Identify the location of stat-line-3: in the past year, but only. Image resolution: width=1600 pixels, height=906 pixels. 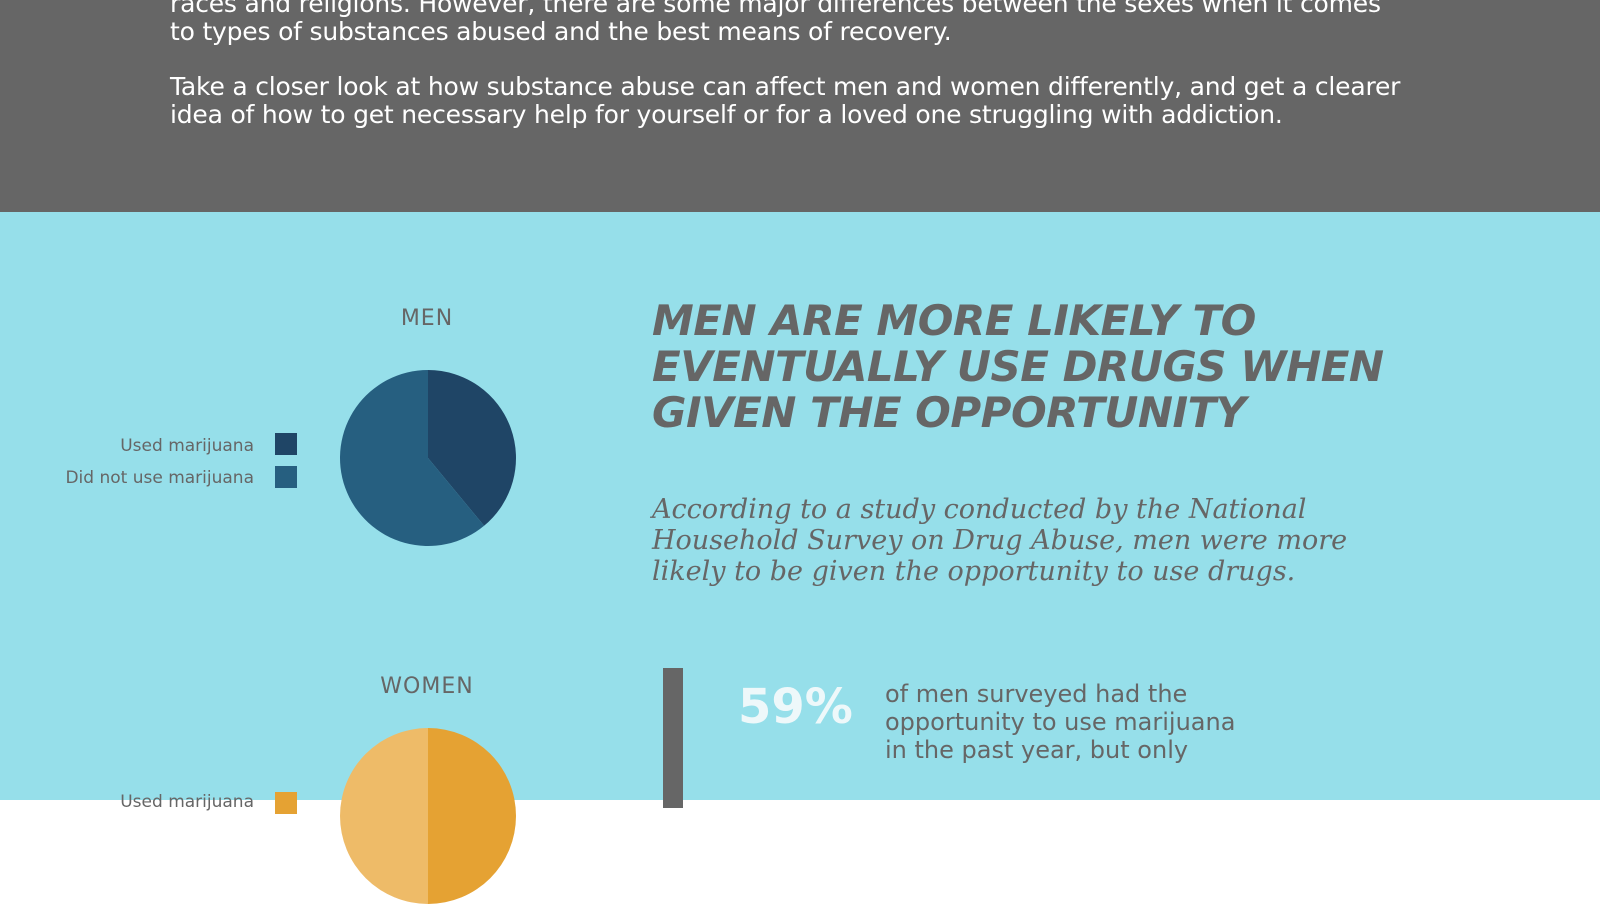
(1037, 750).